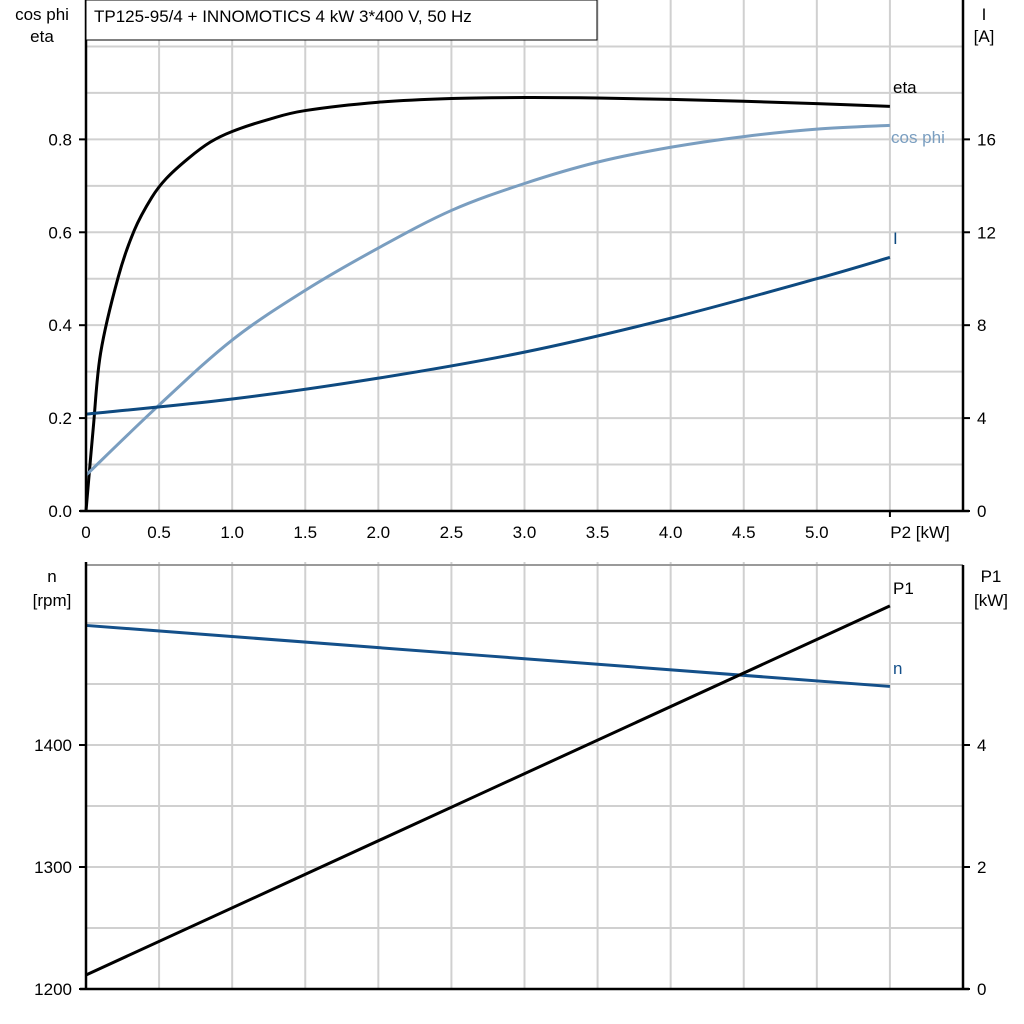  I want to click on title-box, so click(341, 20).